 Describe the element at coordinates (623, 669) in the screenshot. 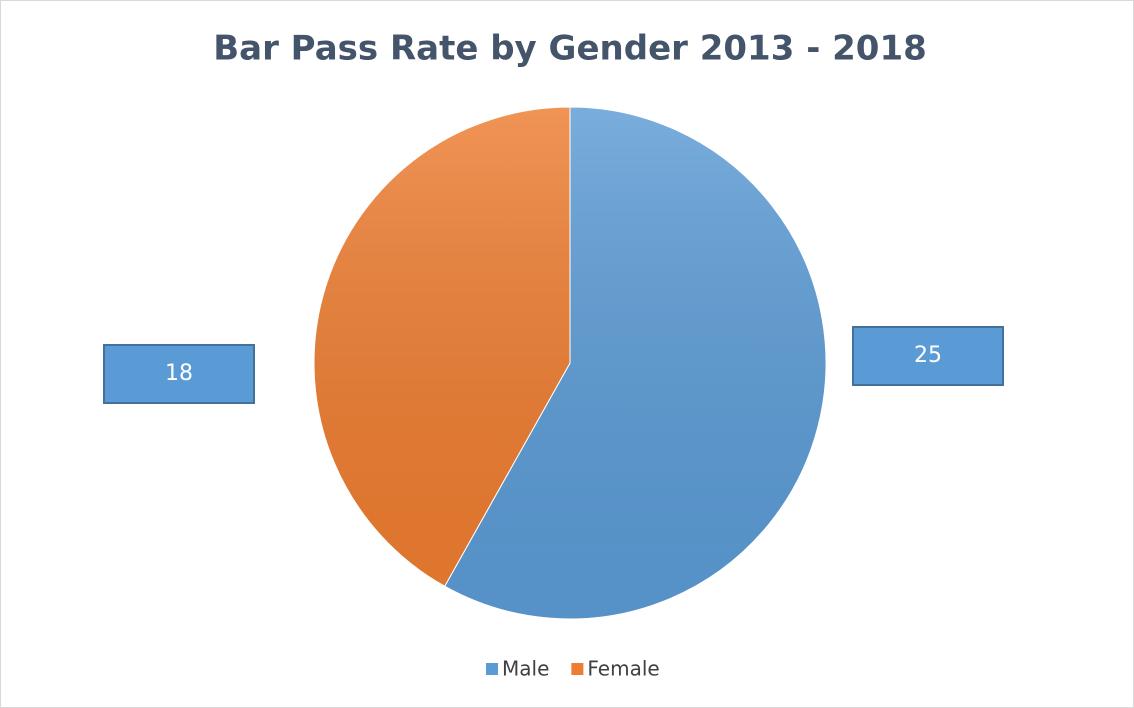

I see `legend-label: Female` at that location.